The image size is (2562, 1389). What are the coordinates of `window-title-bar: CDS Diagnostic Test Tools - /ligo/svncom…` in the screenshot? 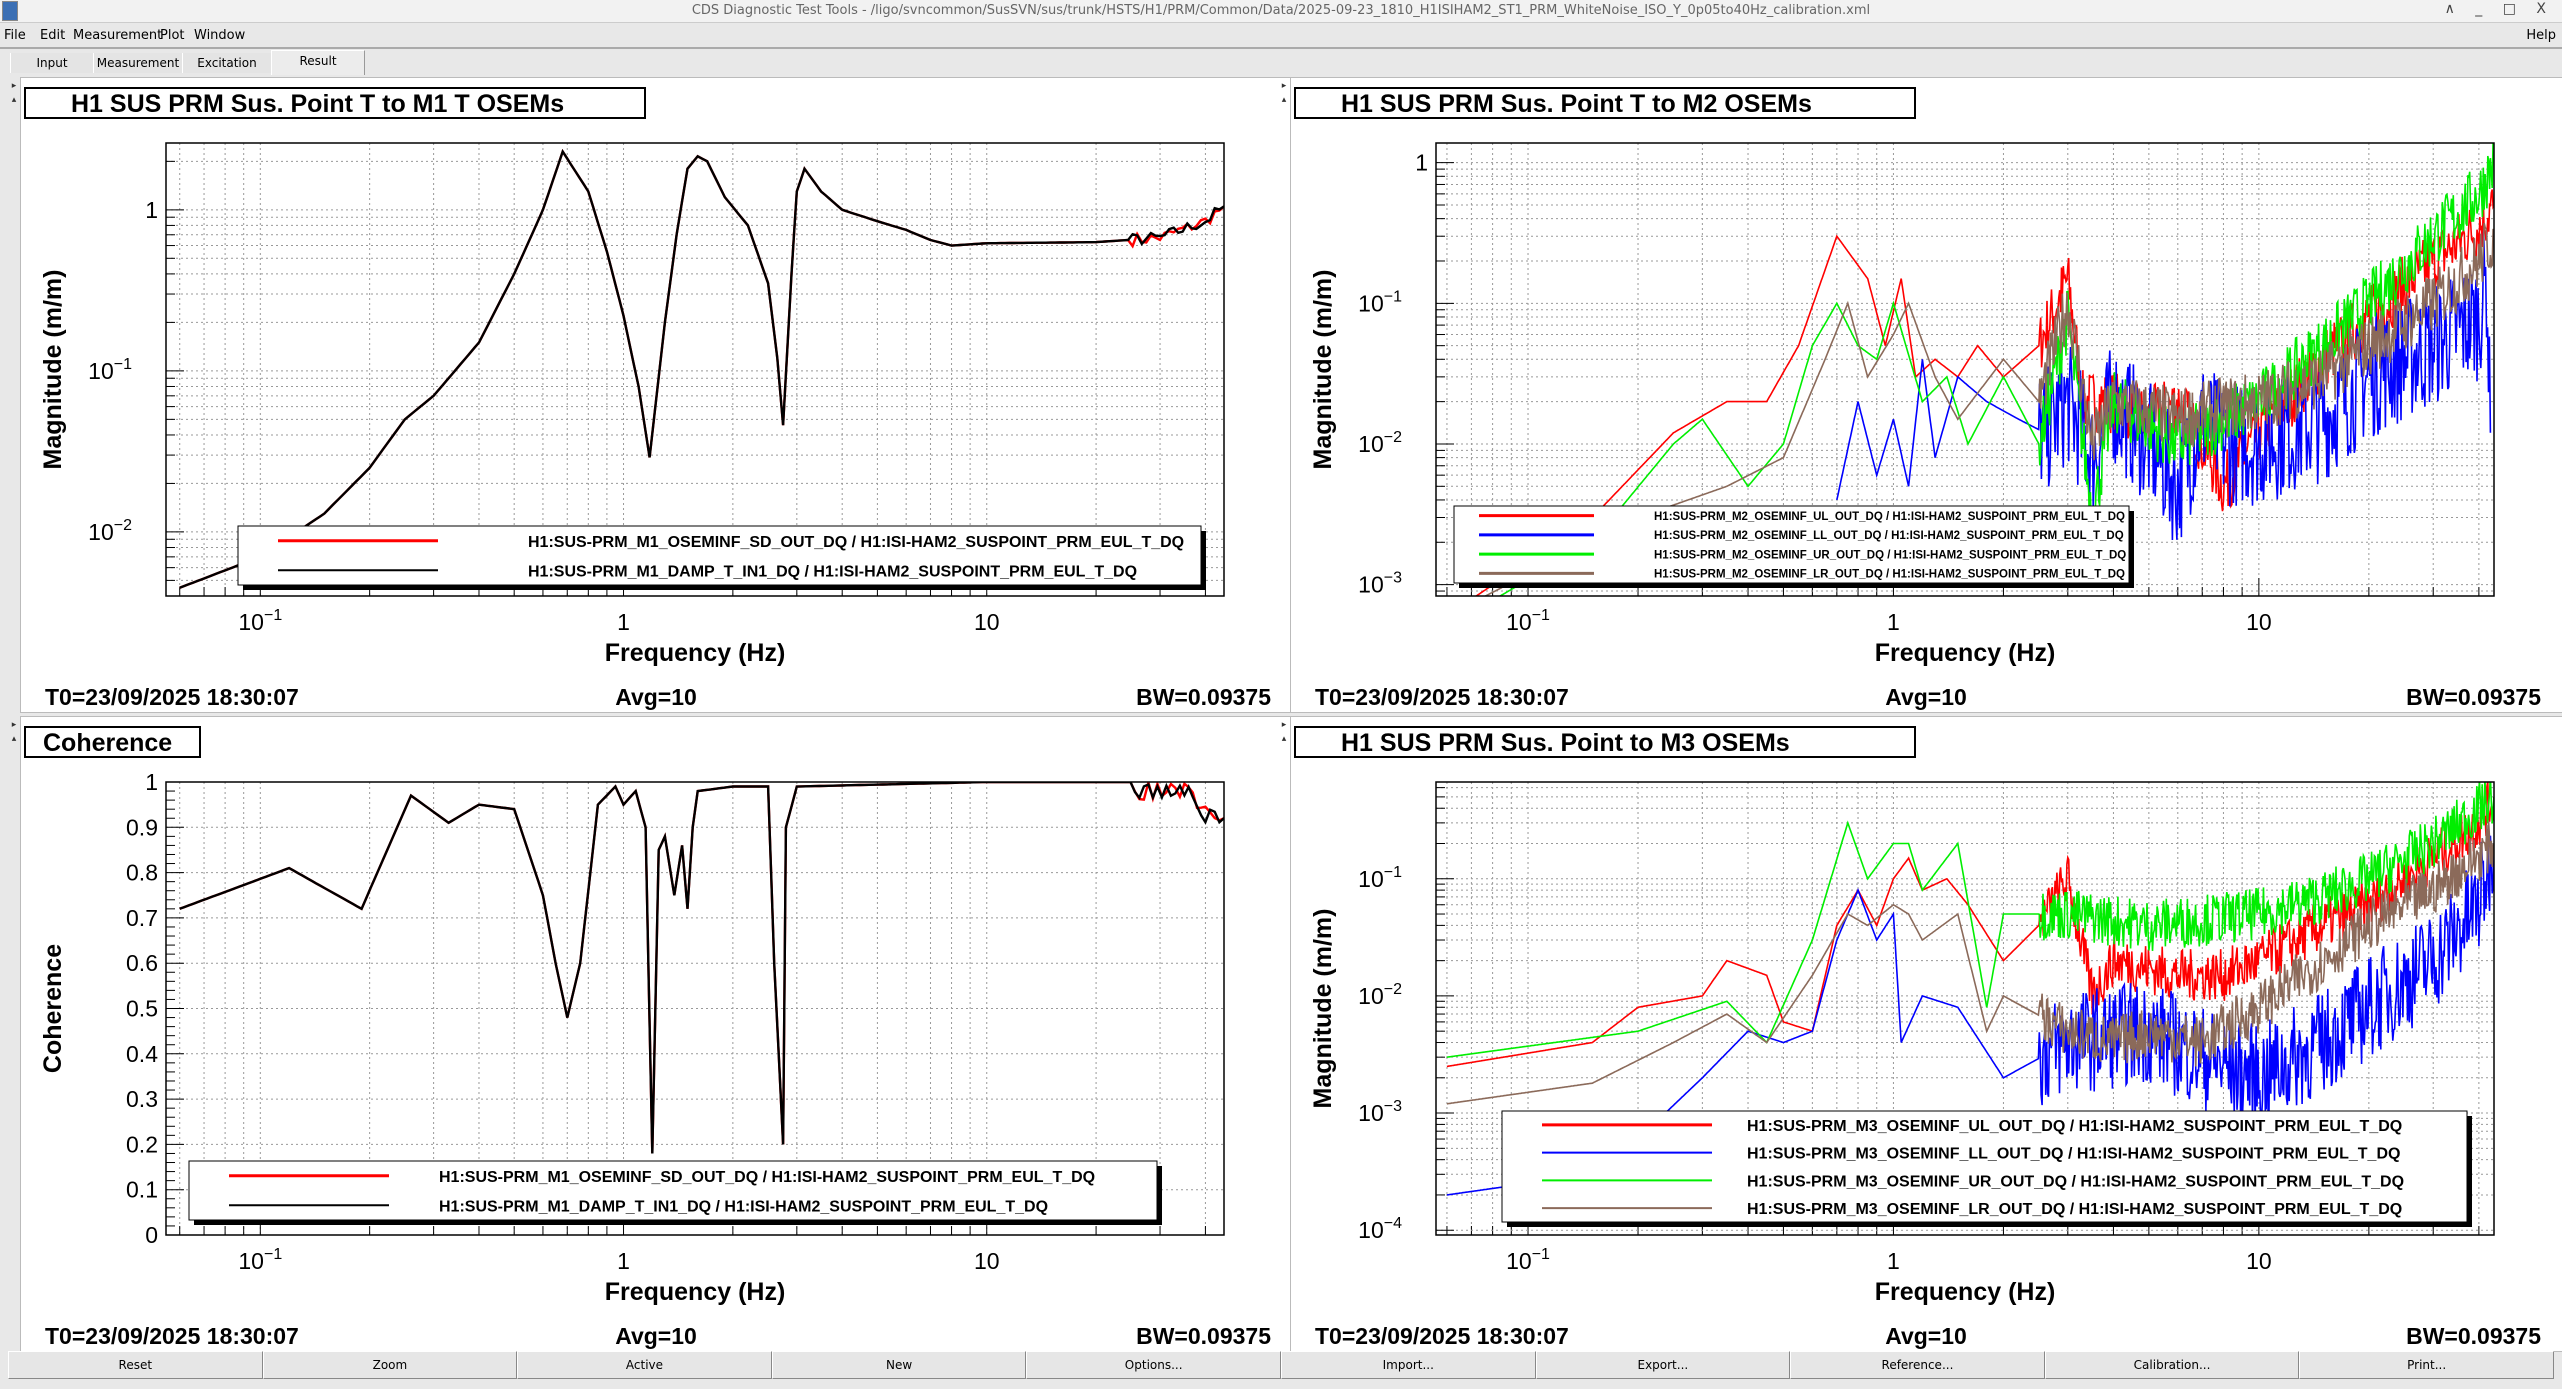 It's located at (1281, 11).